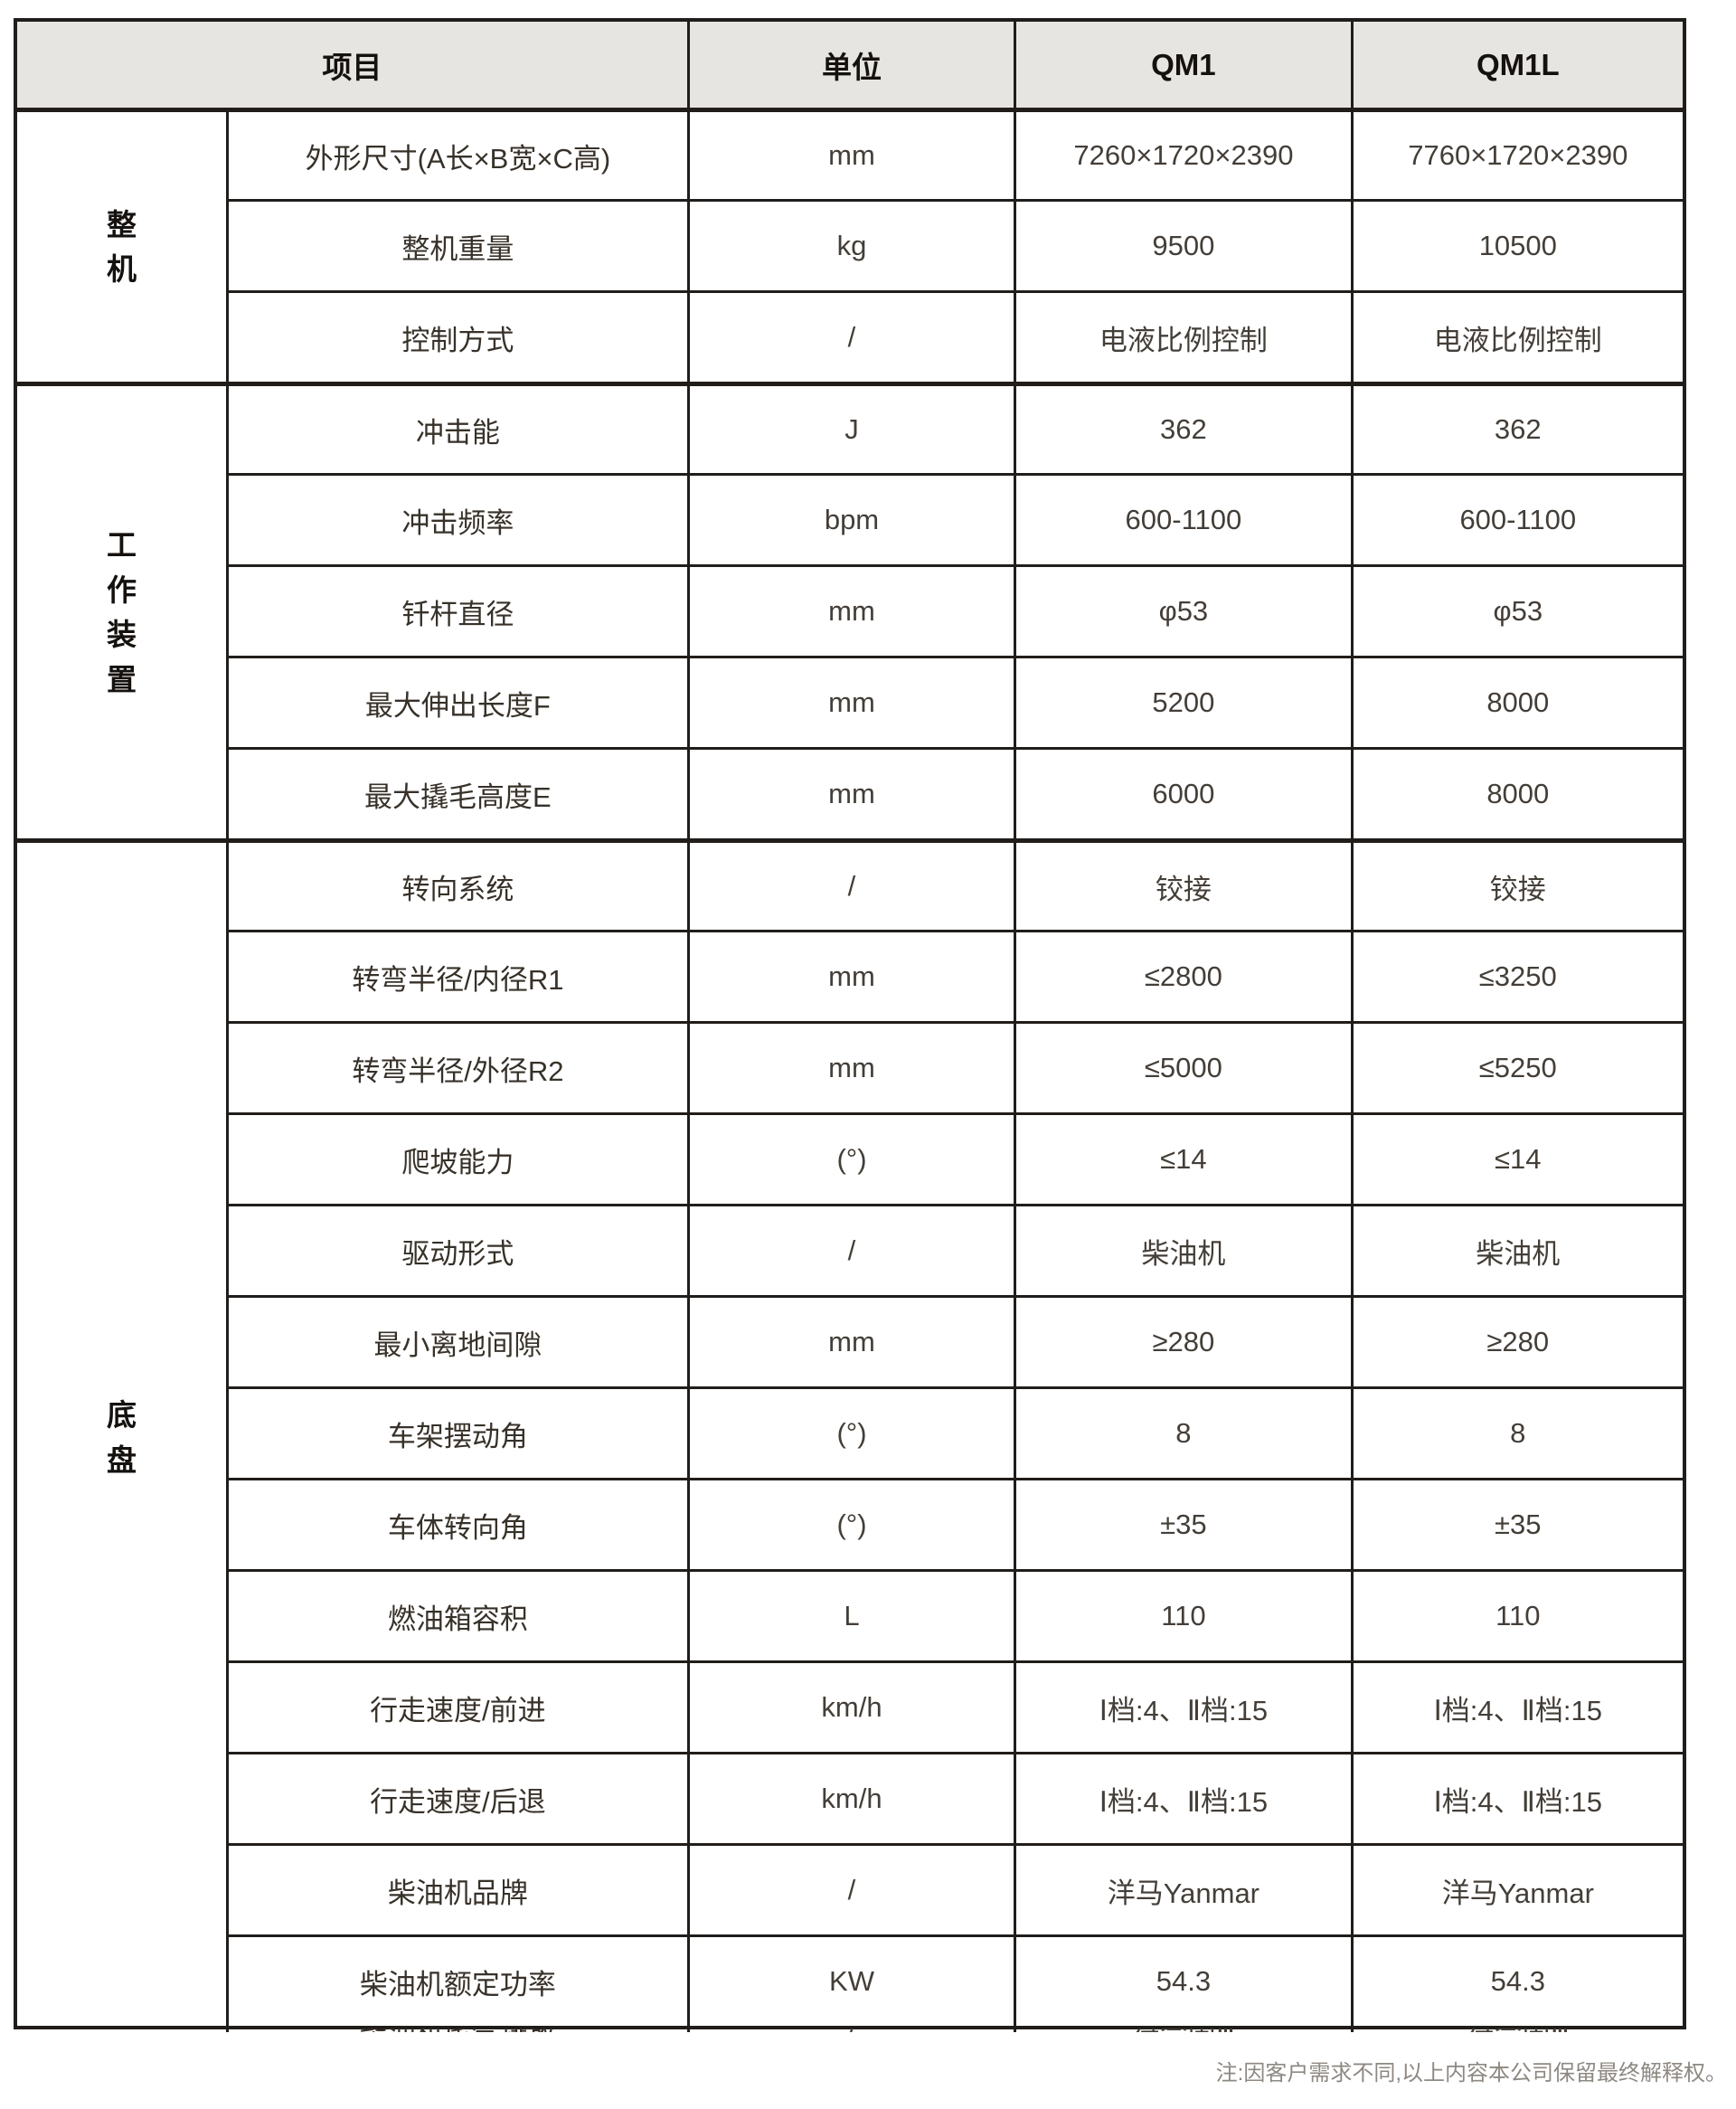 The height and width of the screenshot is (2109, 1736). I want to click on value-cell-qm1l: 洋马Yanmar, so click(1516, 1888).